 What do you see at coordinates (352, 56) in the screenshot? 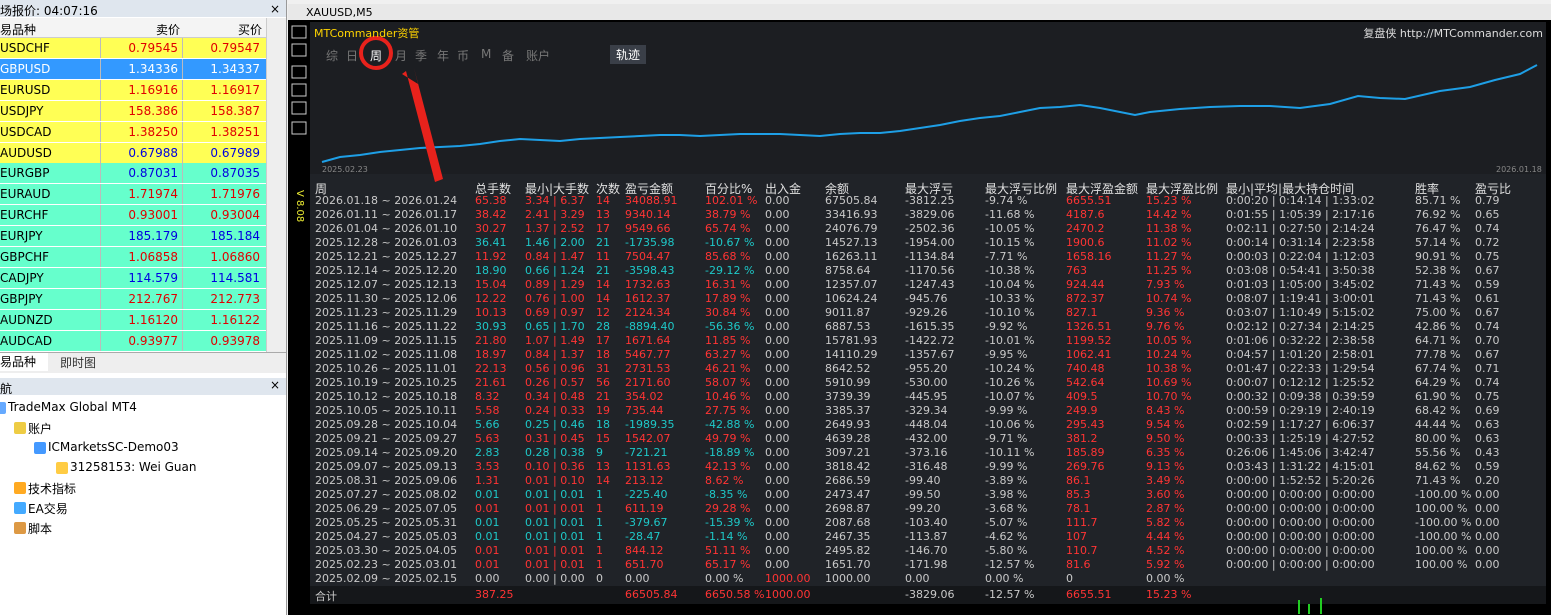
I see `tab: 日` at bounding box center [352, 56].